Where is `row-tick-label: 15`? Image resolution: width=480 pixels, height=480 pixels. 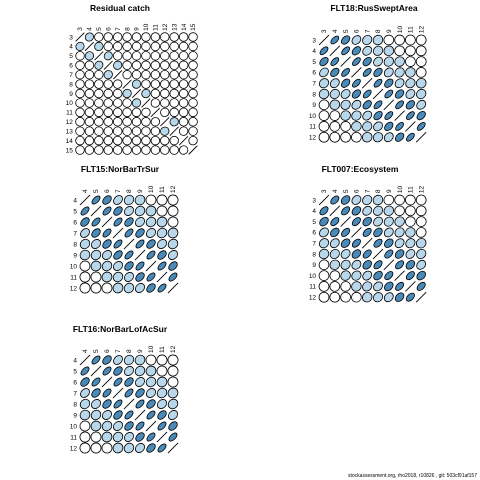 row-tick-label: 15 is located at coordinates (70, 150).